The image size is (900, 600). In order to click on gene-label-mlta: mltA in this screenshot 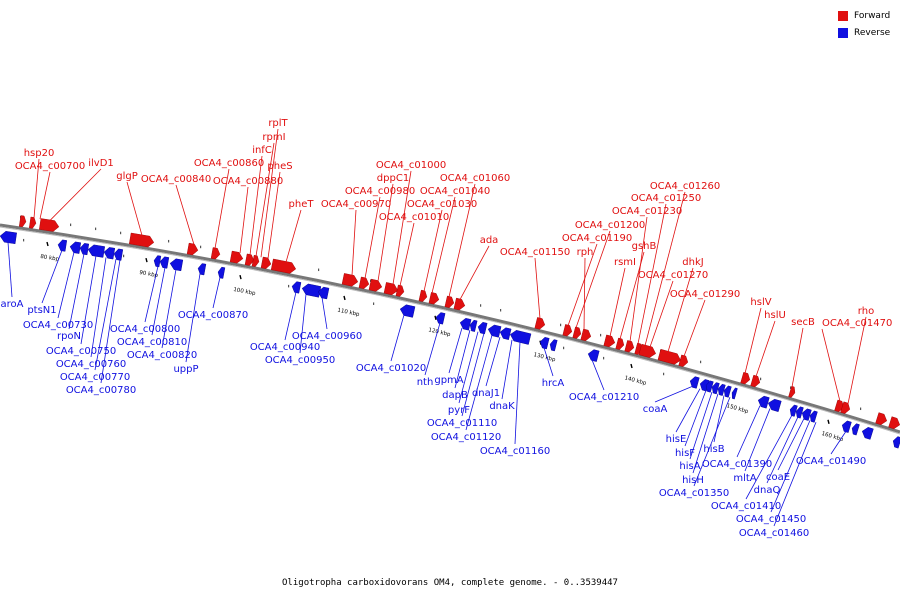, I will do `click(744, 478)`.